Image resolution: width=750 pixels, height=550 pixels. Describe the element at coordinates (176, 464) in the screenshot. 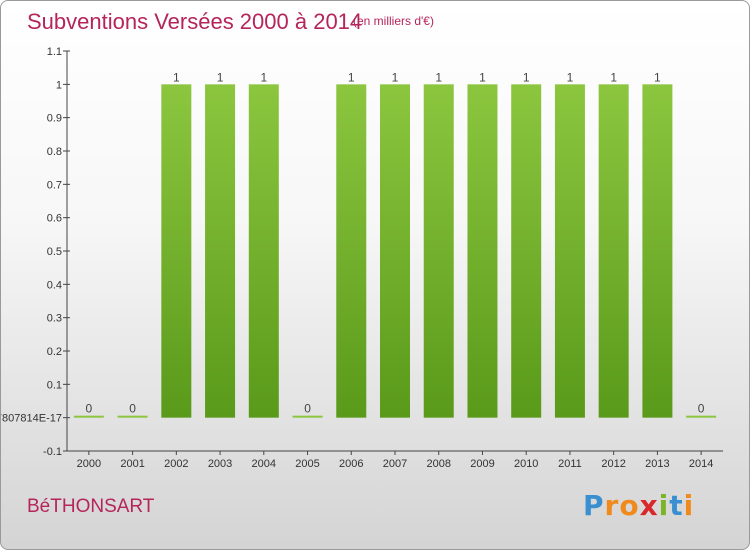

I see `x-tick-label: 2002` at that location.